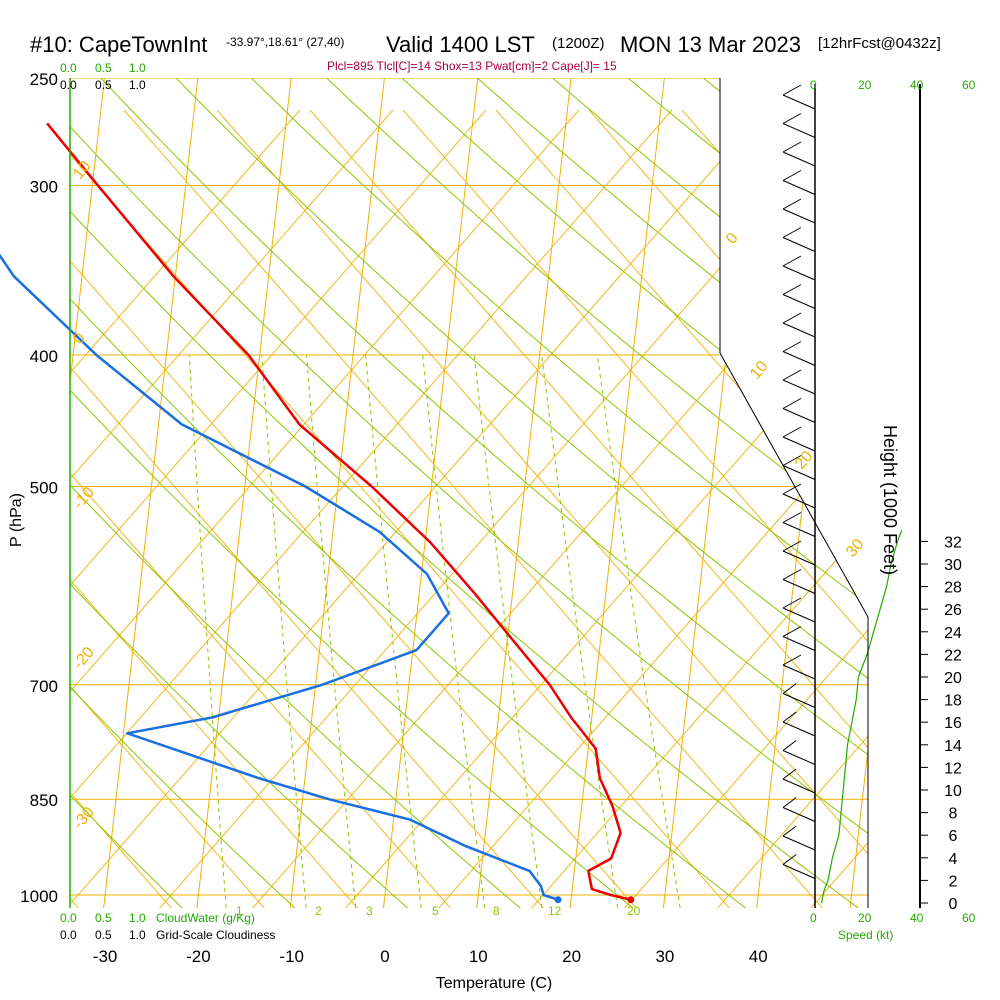 The width and height of the screenshot is (1000, 1000). What do you see at coordinates (369, 911) in the screenshot?
I see `mixing-ratio-label: 3` at bounding box center [369, 911].